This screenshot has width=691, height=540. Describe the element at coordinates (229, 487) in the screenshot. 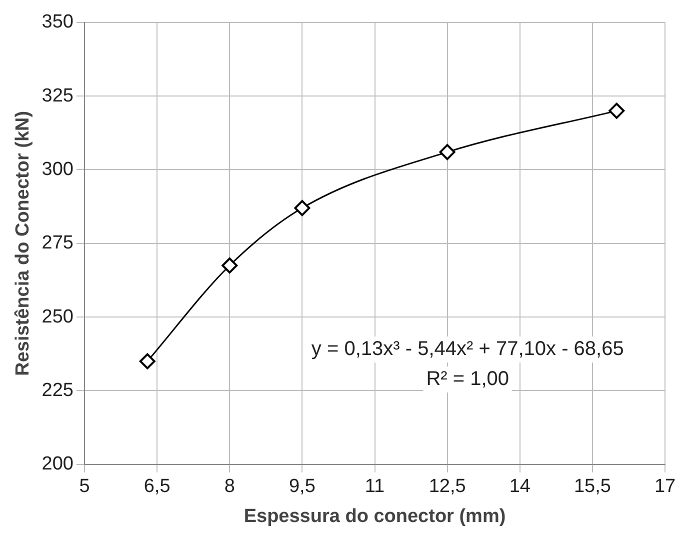

I see `x-tick-label: 8` at that location.